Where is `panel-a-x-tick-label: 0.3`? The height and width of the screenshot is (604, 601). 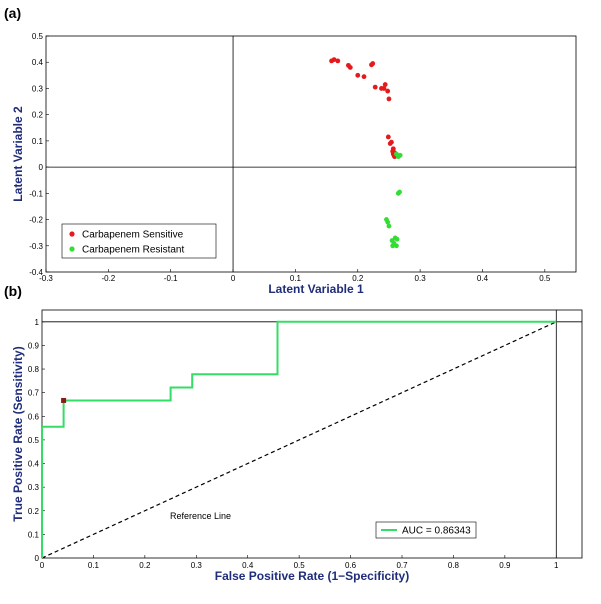
panel-a-x-tick-label: 0.3 is located at coordinates (421, 278).